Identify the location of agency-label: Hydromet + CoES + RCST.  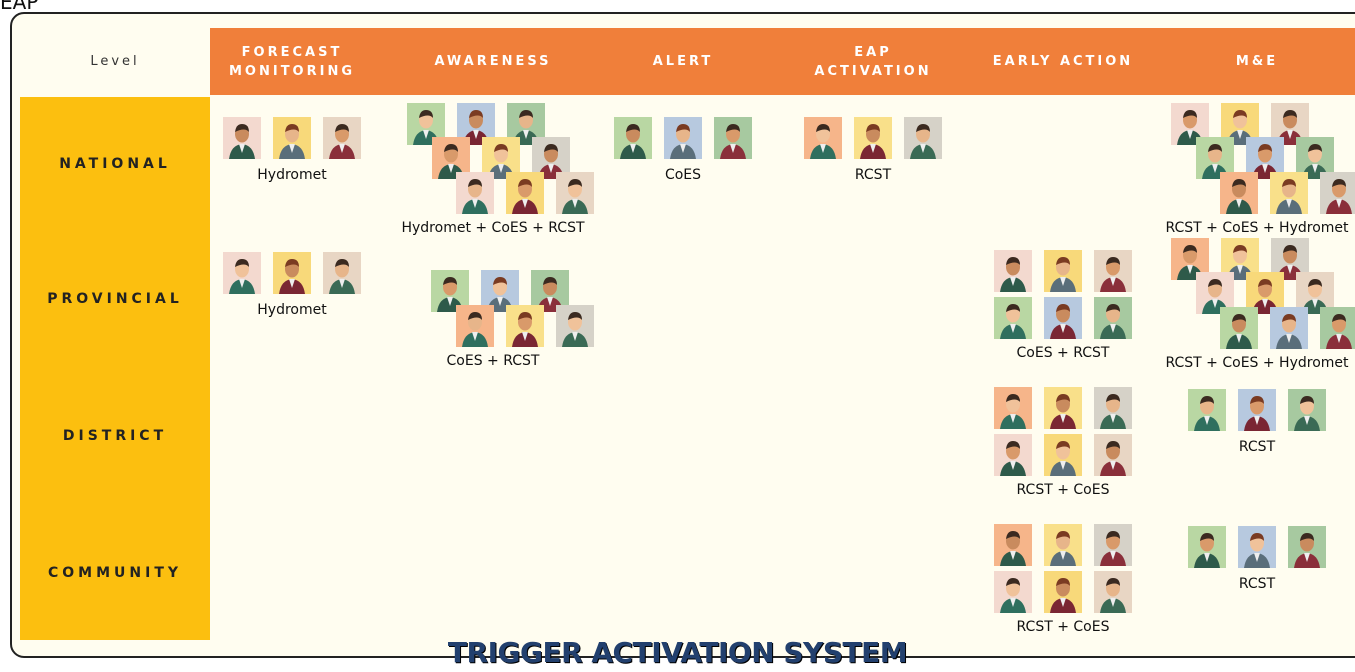
(493, 228).